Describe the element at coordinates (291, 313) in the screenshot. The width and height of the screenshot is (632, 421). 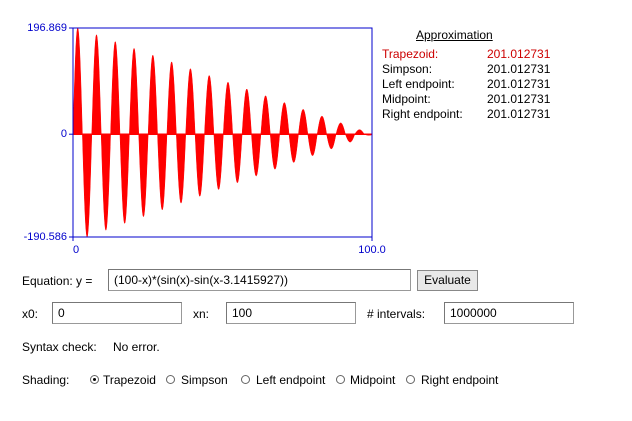
I see `xn-input: 100` at that location.